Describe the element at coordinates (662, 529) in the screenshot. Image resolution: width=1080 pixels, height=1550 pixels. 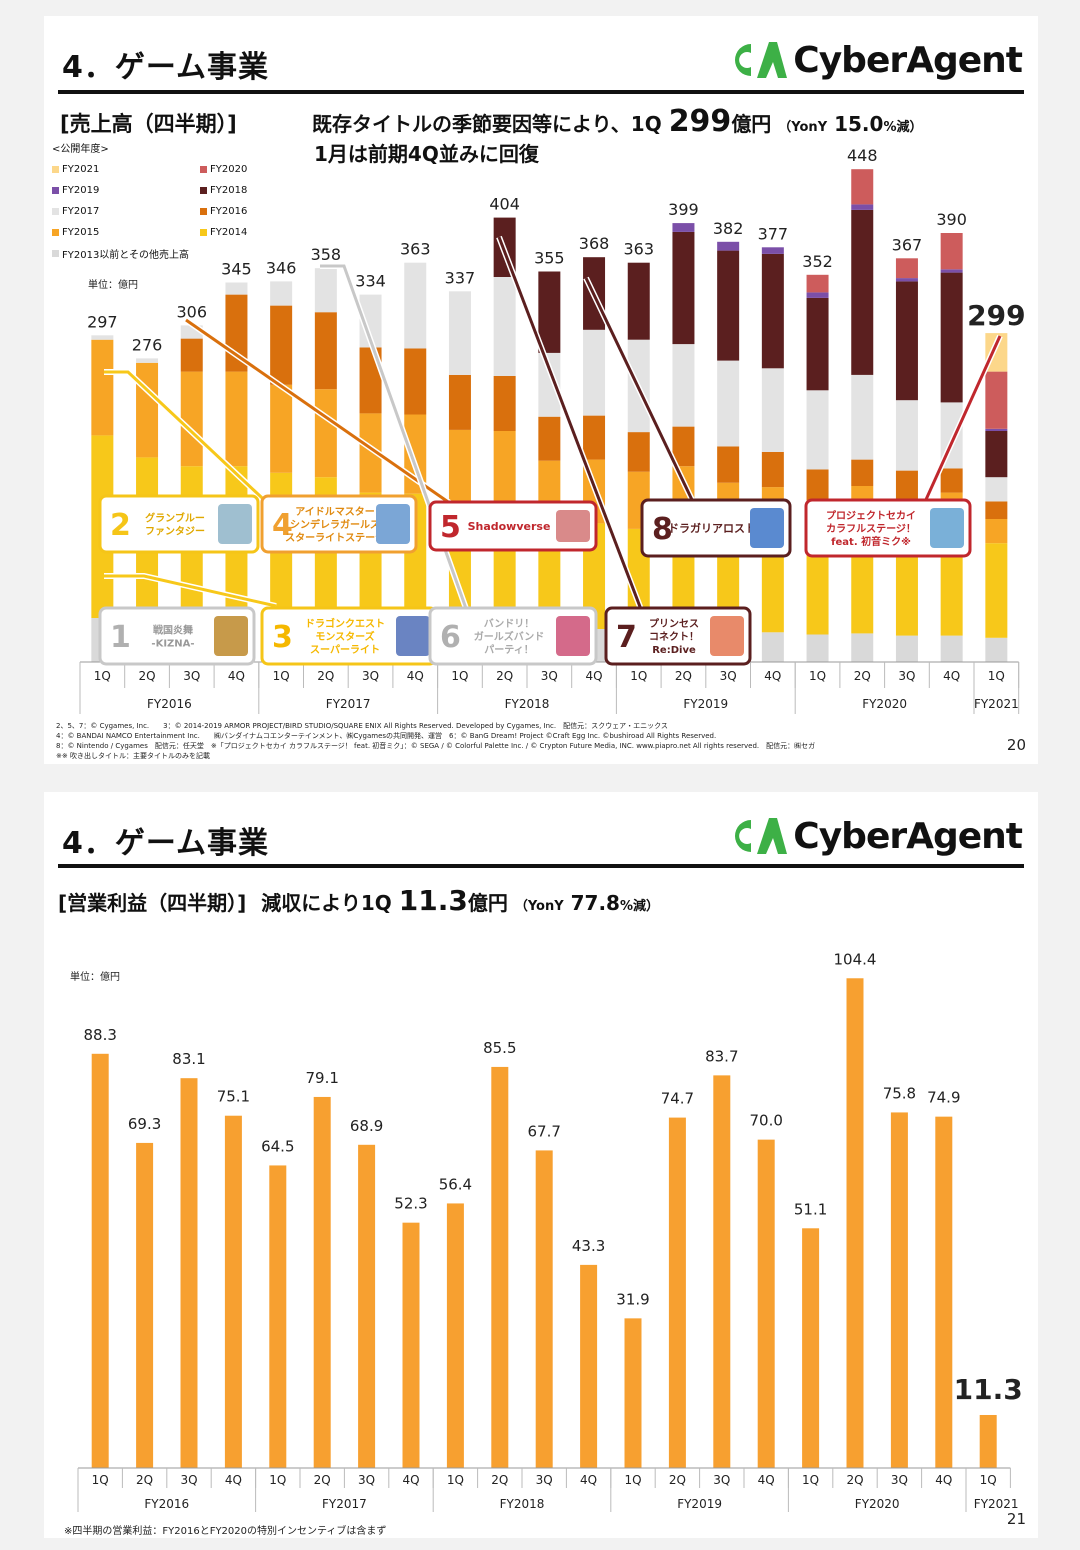
I see `callout-number: 8` at that location.